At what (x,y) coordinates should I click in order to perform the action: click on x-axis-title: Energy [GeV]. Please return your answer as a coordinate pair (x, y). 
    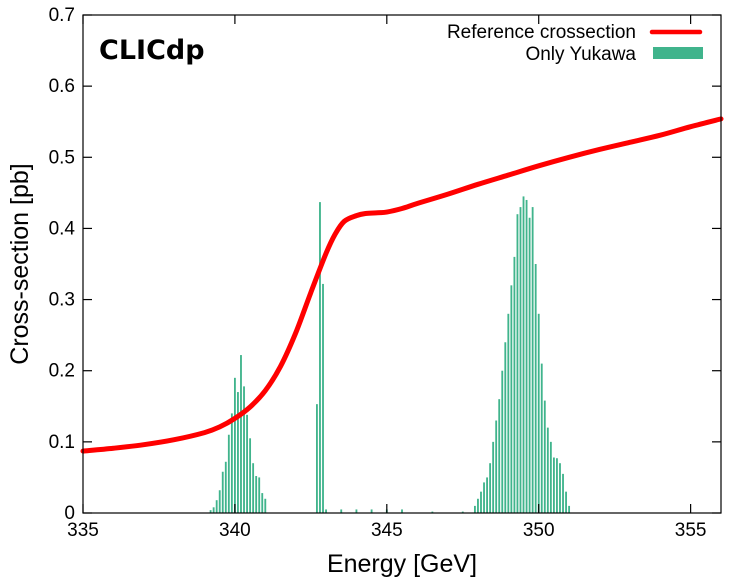
    Looking at the image, I should click on (402, 564).